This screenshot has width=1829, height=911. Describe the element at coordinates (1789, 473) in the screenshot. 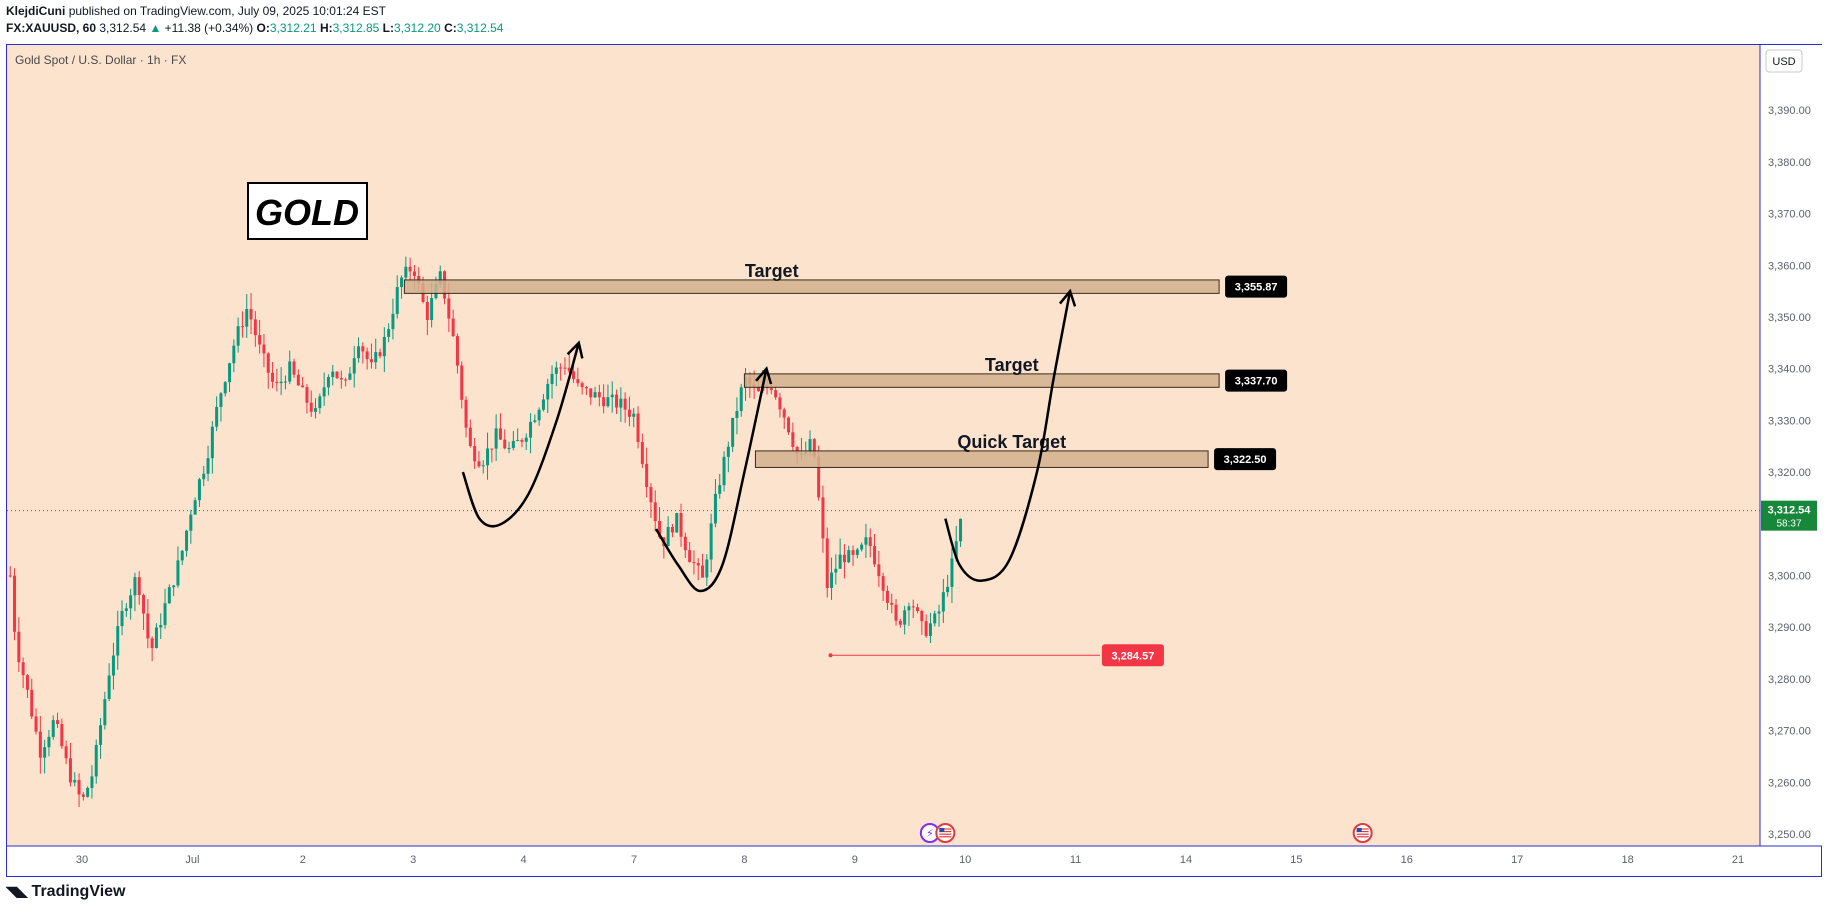

I see `y-tick-label: 3,320.00` at that location.